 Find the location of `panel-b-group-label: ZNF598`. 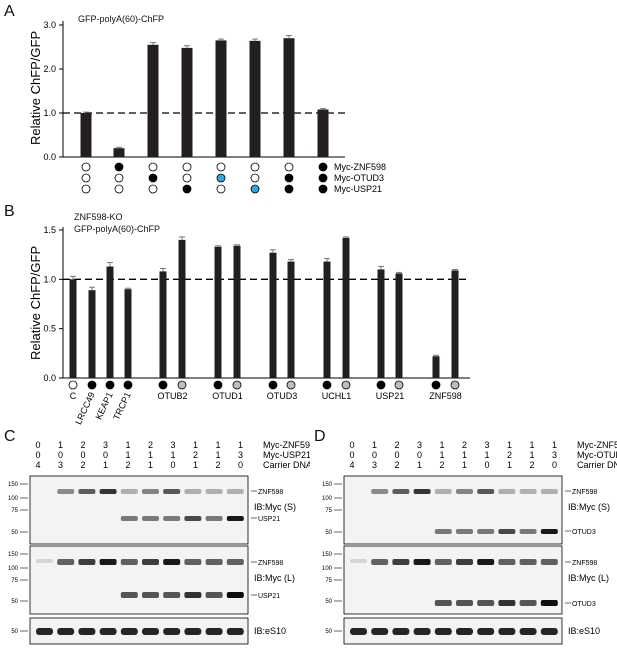

panel-b-group-label: ZNF598 is located at coordinates (445, 396).